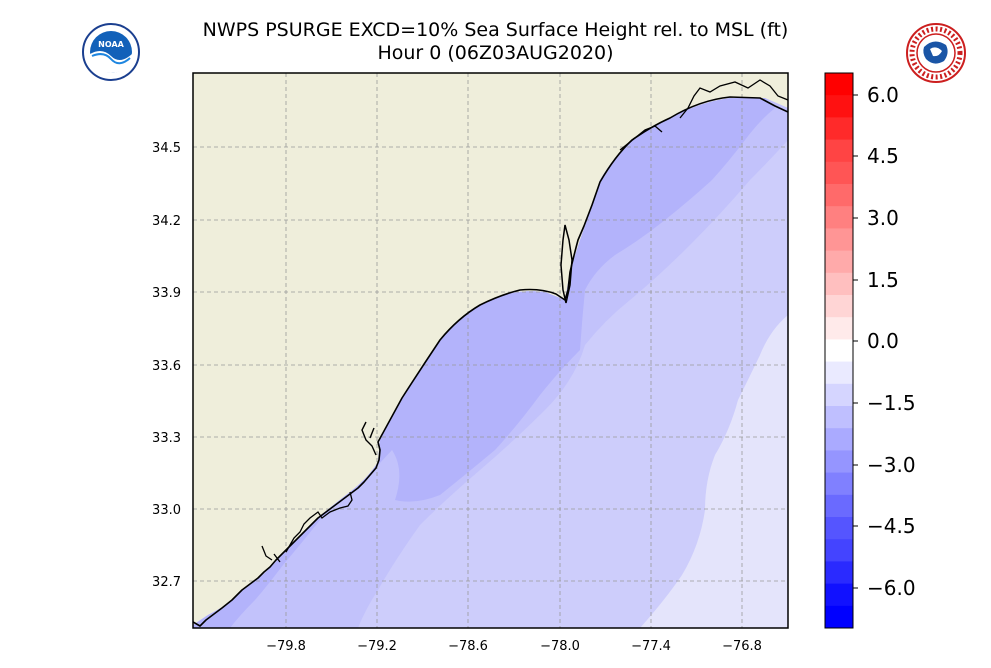 The width and height of the screenshot is (991, 668). Describe the element at coordinates (111, 44) in the screenshot. I see `noaa-logo-text: NOAA` at that location.